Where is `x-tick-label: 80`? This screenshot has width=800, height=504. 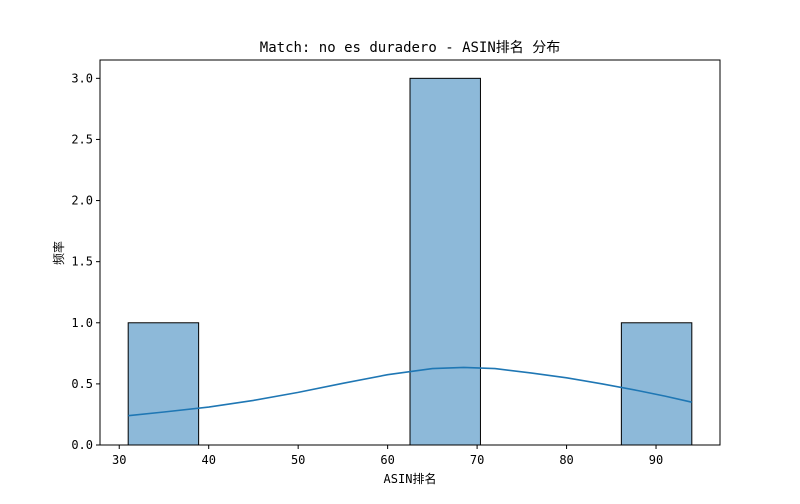 x-tick-label: 80 is located at coordinates (566, 460).